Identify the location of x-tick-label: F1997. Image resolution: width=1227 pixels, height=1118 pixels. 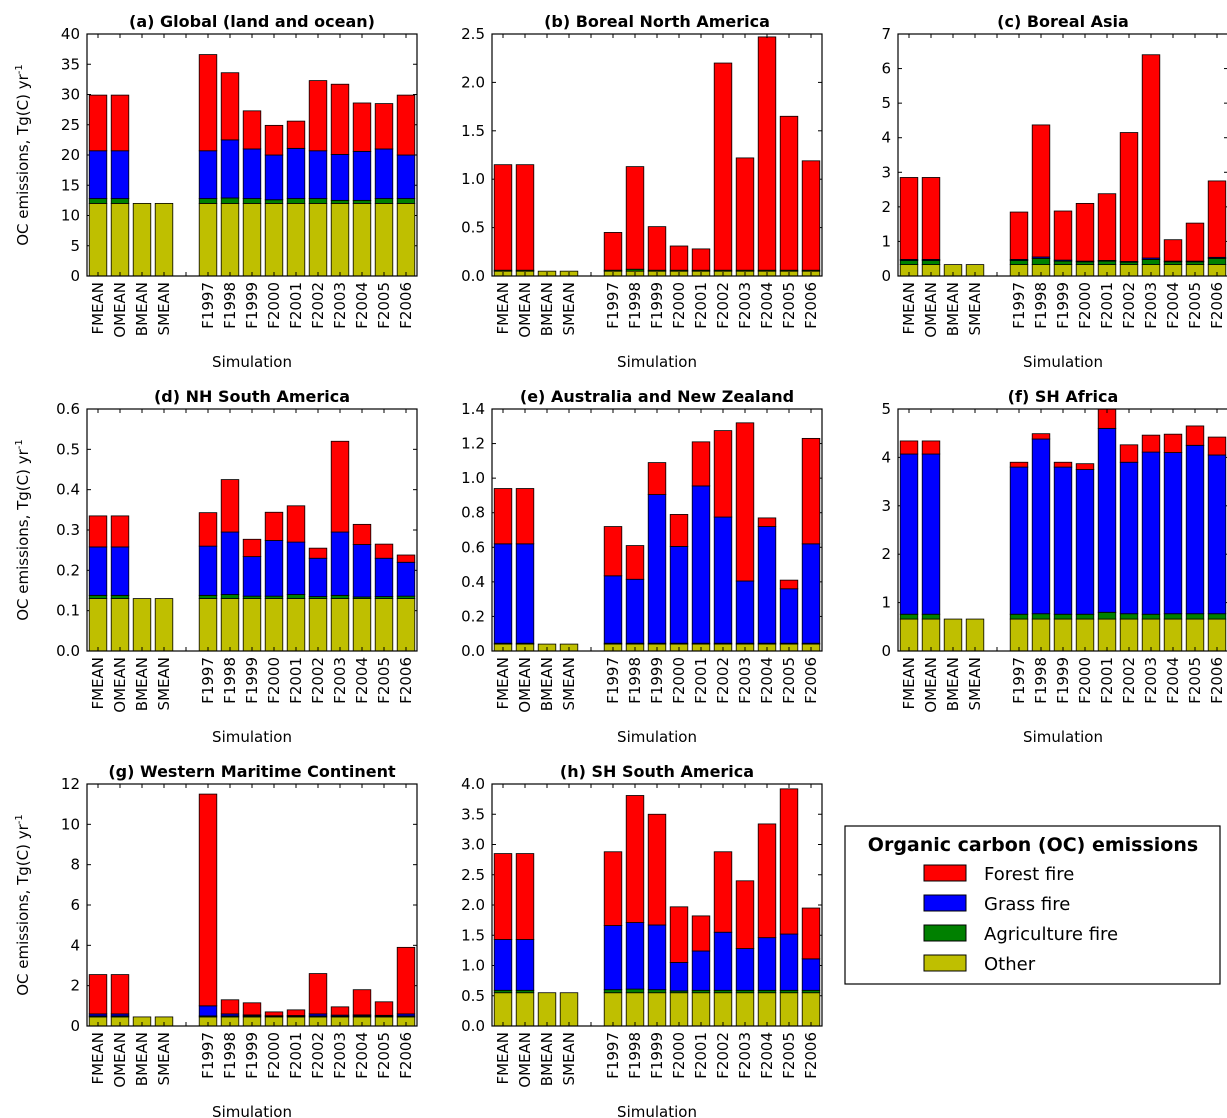
(613, 305).